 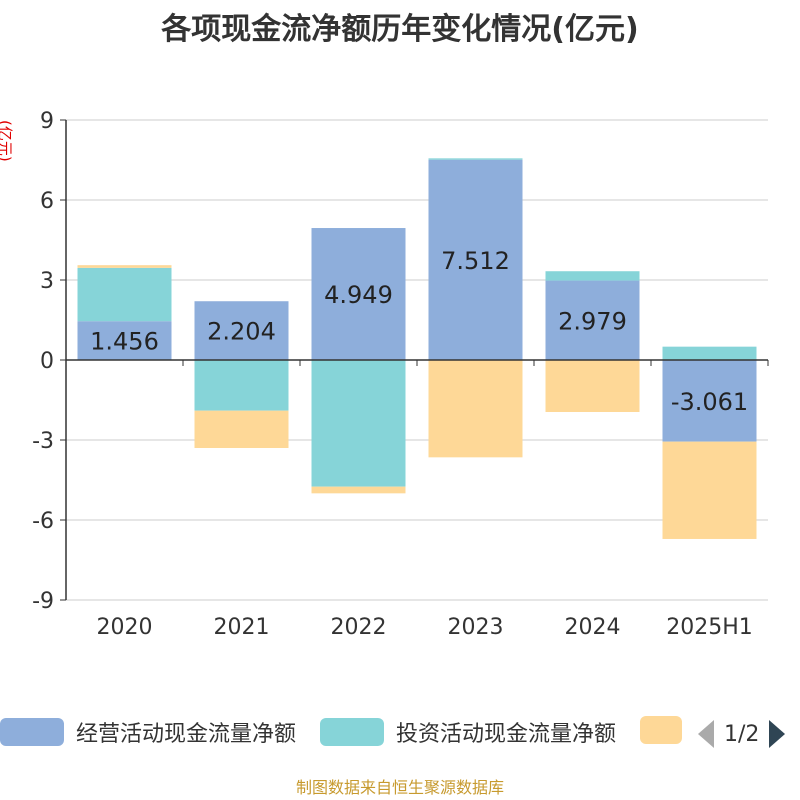 What do you see at coordinates (43, 521) in the screenshot?
I see `y-tick-label: -6` at bounding box center [43, 521].